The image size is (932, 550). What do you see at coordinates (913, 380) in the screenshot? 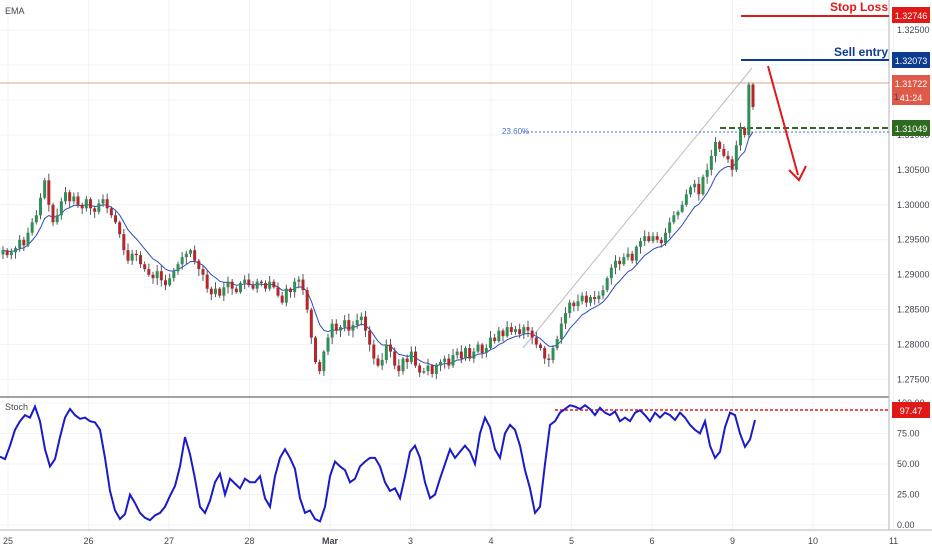
I see `price-tick-label: 1.27500` at bounding box center [913, 380].